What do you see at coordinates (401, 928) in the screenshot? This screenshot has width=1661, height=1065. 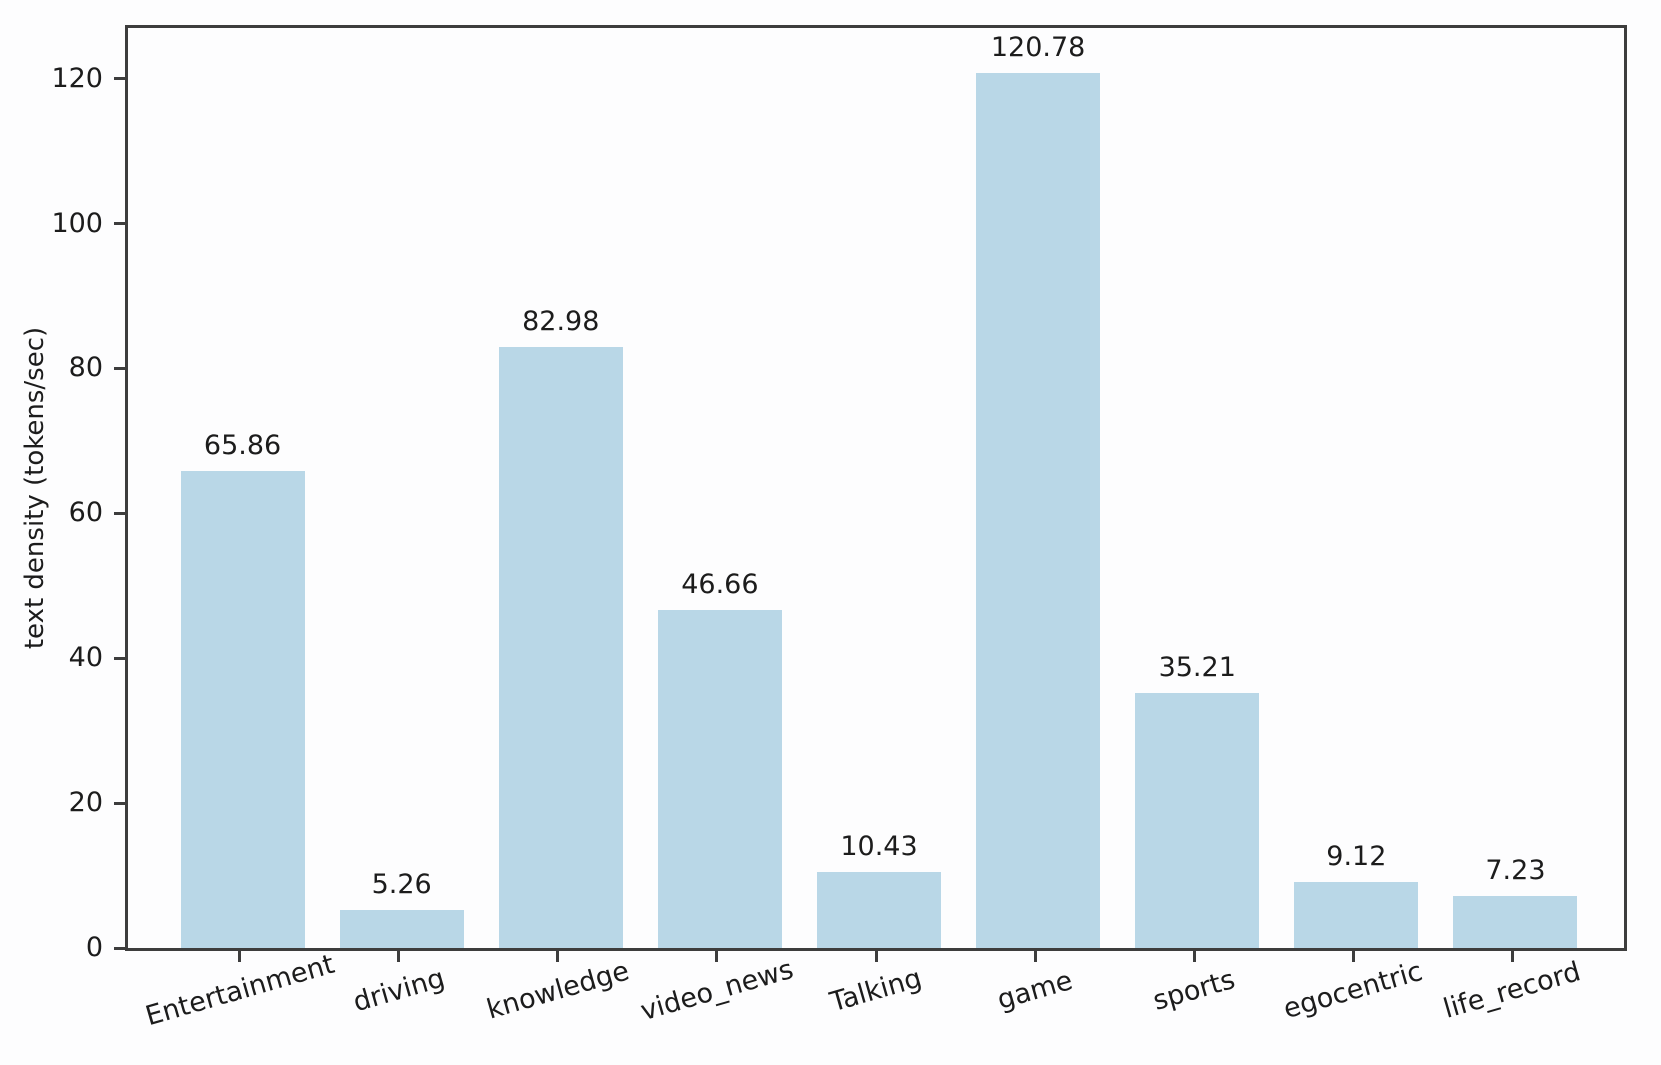 I see `bar-driving` at bounding box center [401, 928].